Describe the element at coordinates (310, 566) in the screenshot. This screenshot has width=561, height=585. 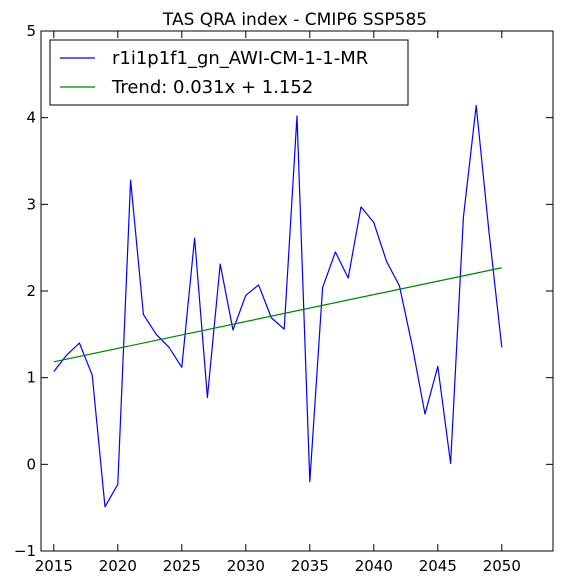
I see `x-tick-label: 2035` at that location.